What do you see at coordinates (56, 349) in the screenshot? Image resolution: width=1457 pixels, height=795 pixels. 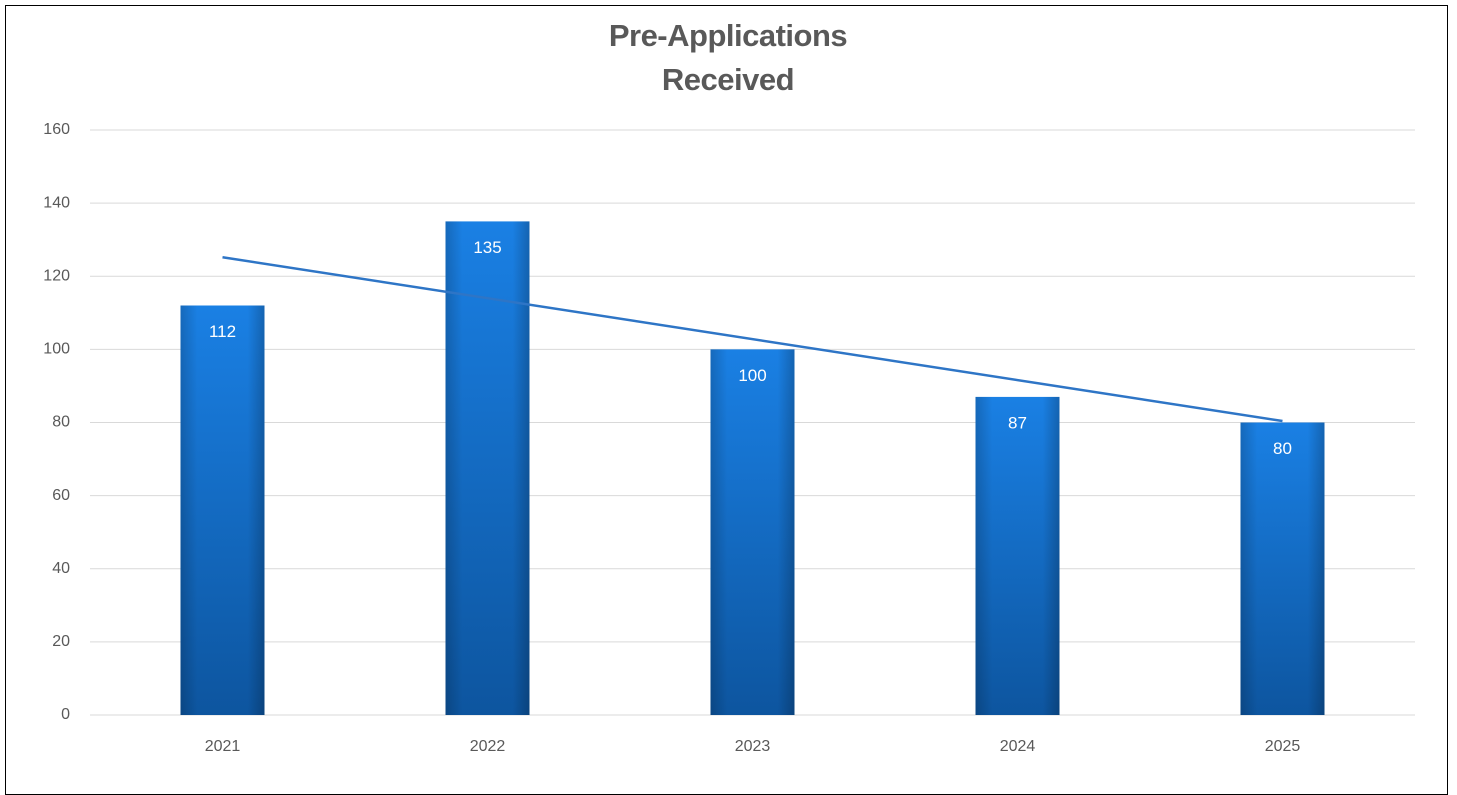 I see `y-tick-label: 100` at bounding box center [56, 349].